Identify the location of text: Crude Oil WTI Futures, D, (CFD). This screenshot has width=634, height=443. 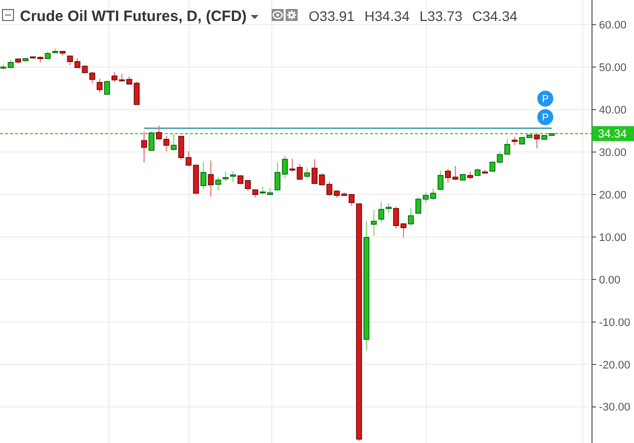
(133, 16).